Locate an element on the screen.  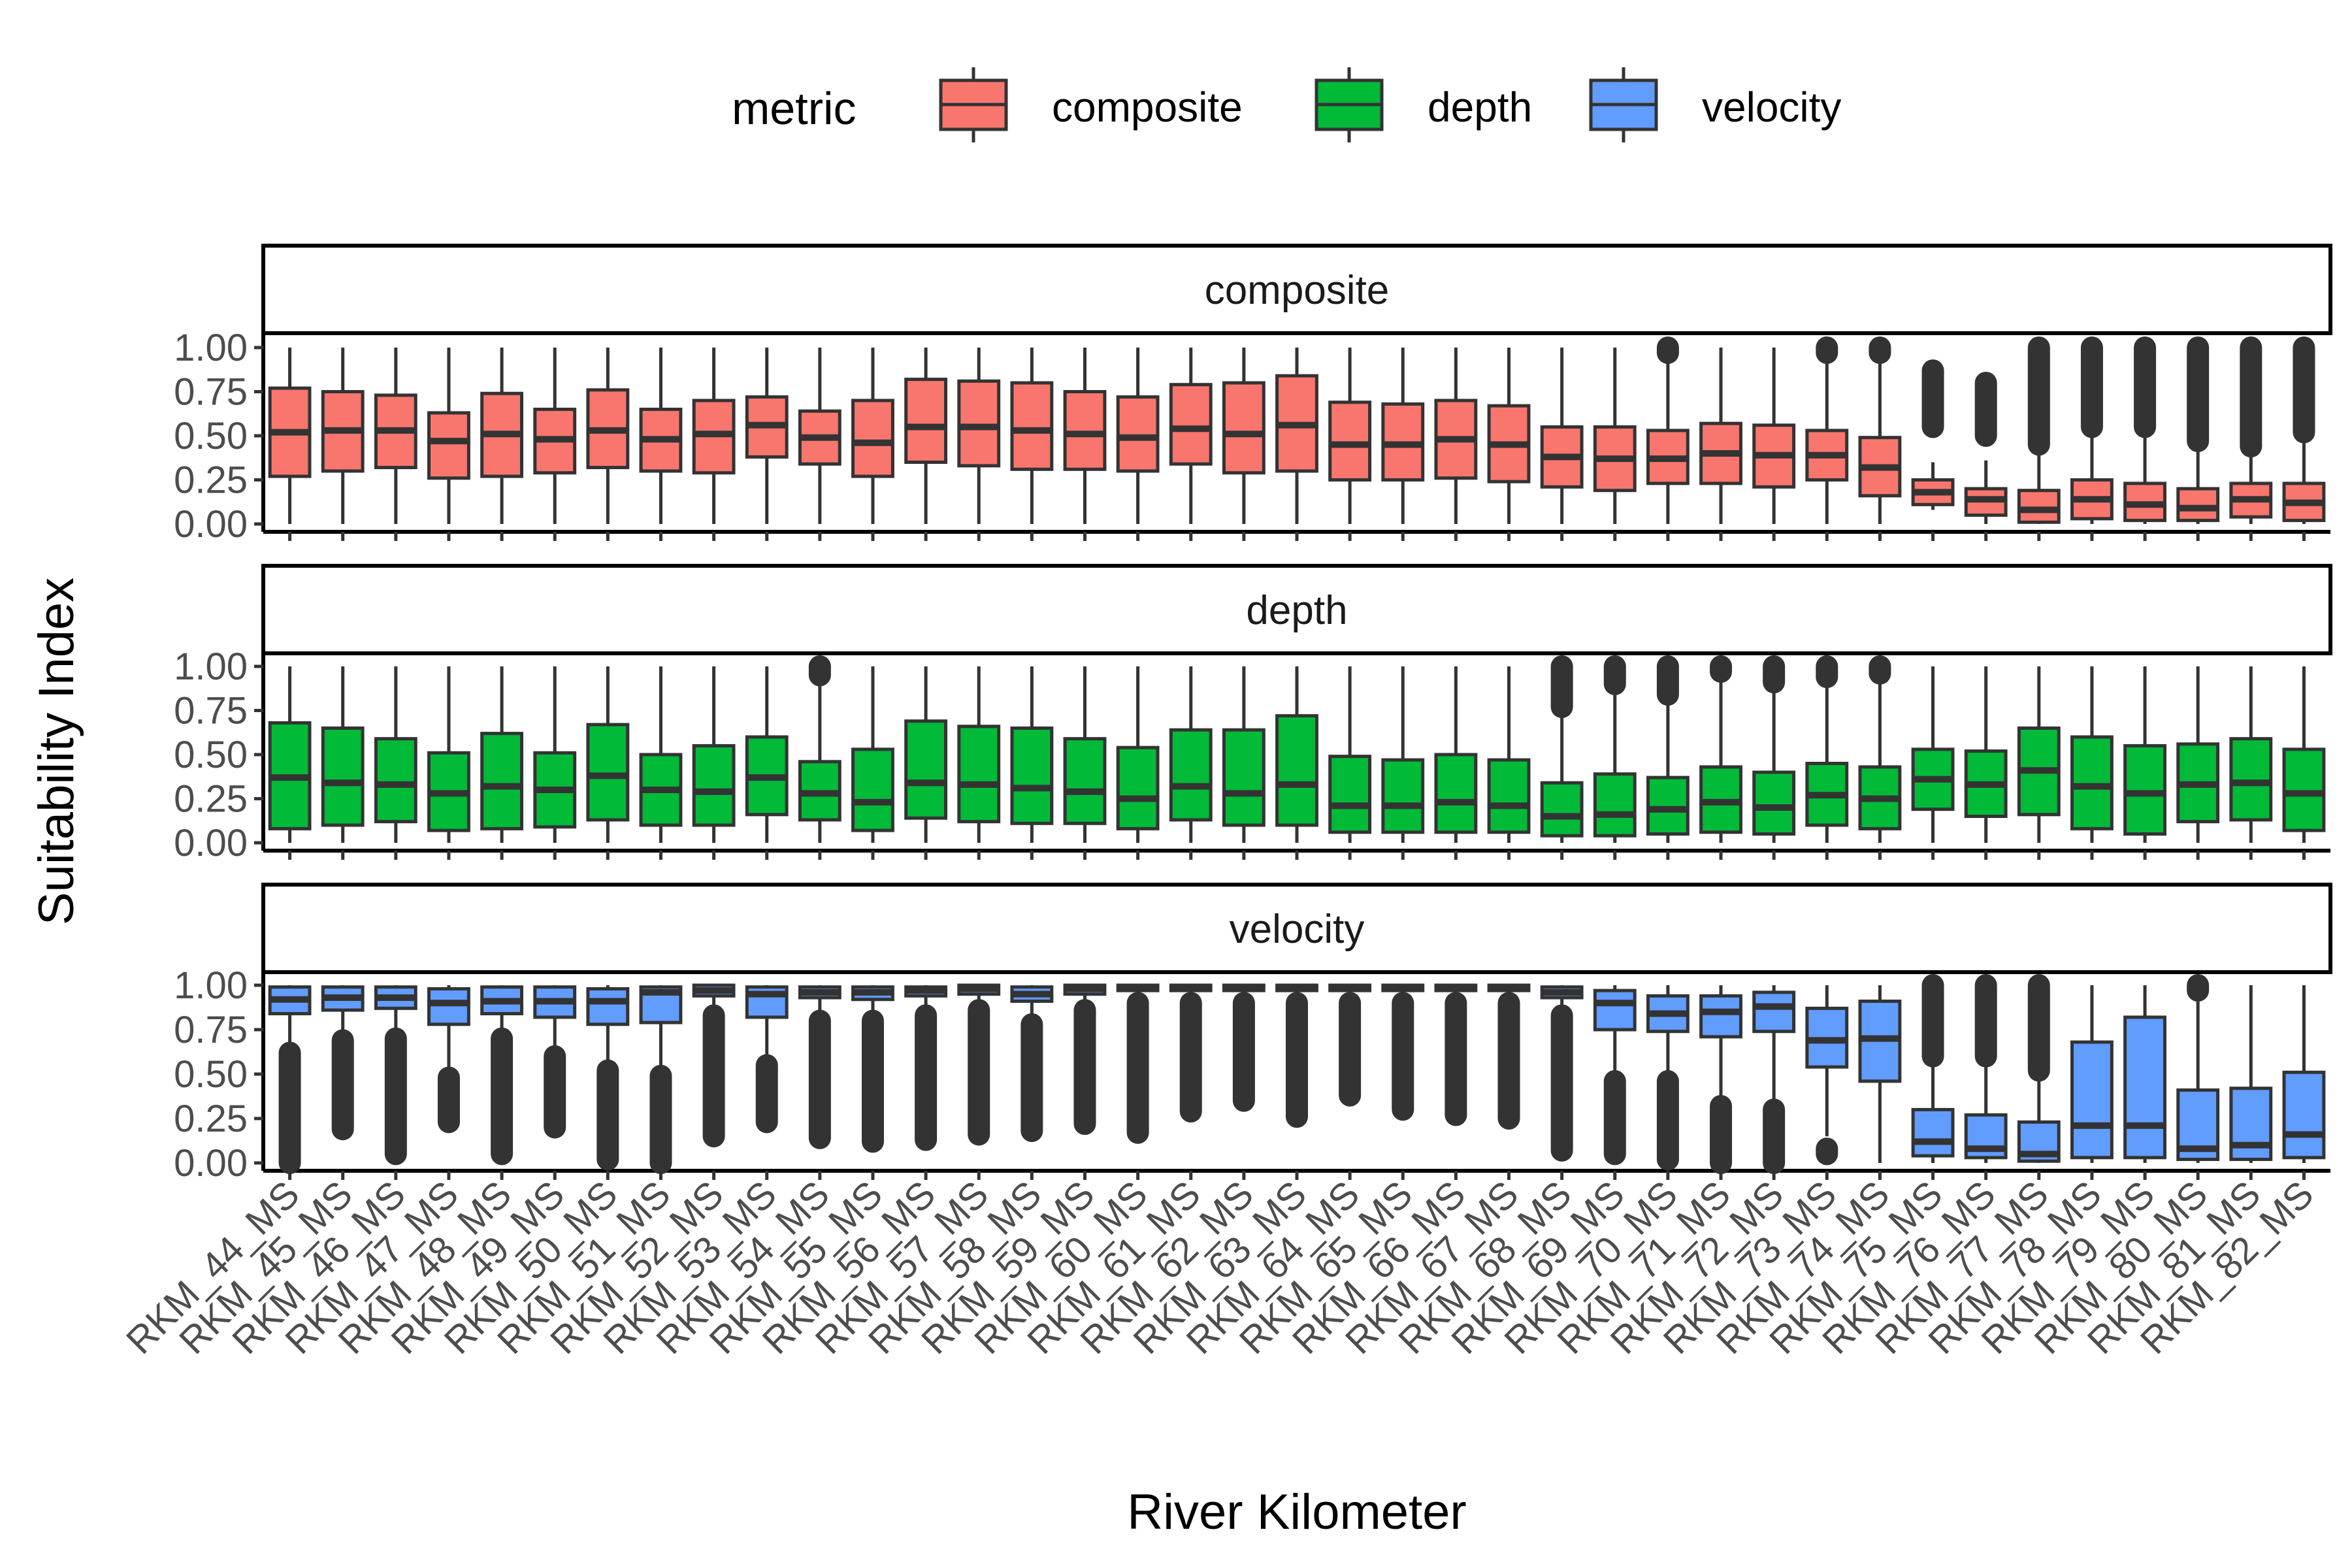
box-depth-RKM_74_MS is located at coordinates (1880, 749).